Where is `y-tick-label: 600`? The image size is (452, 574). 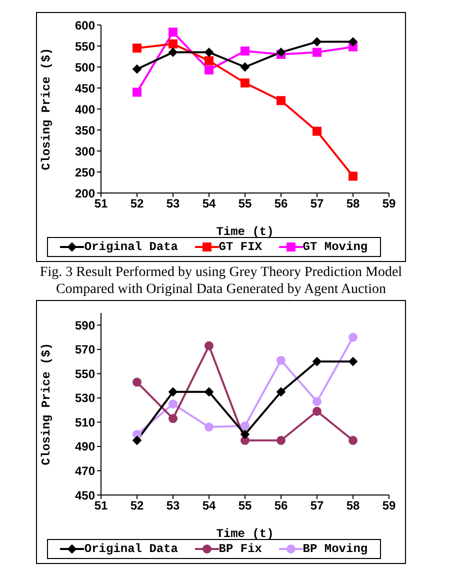 y-tick-label: 600 is located at coordinates (85, 25).